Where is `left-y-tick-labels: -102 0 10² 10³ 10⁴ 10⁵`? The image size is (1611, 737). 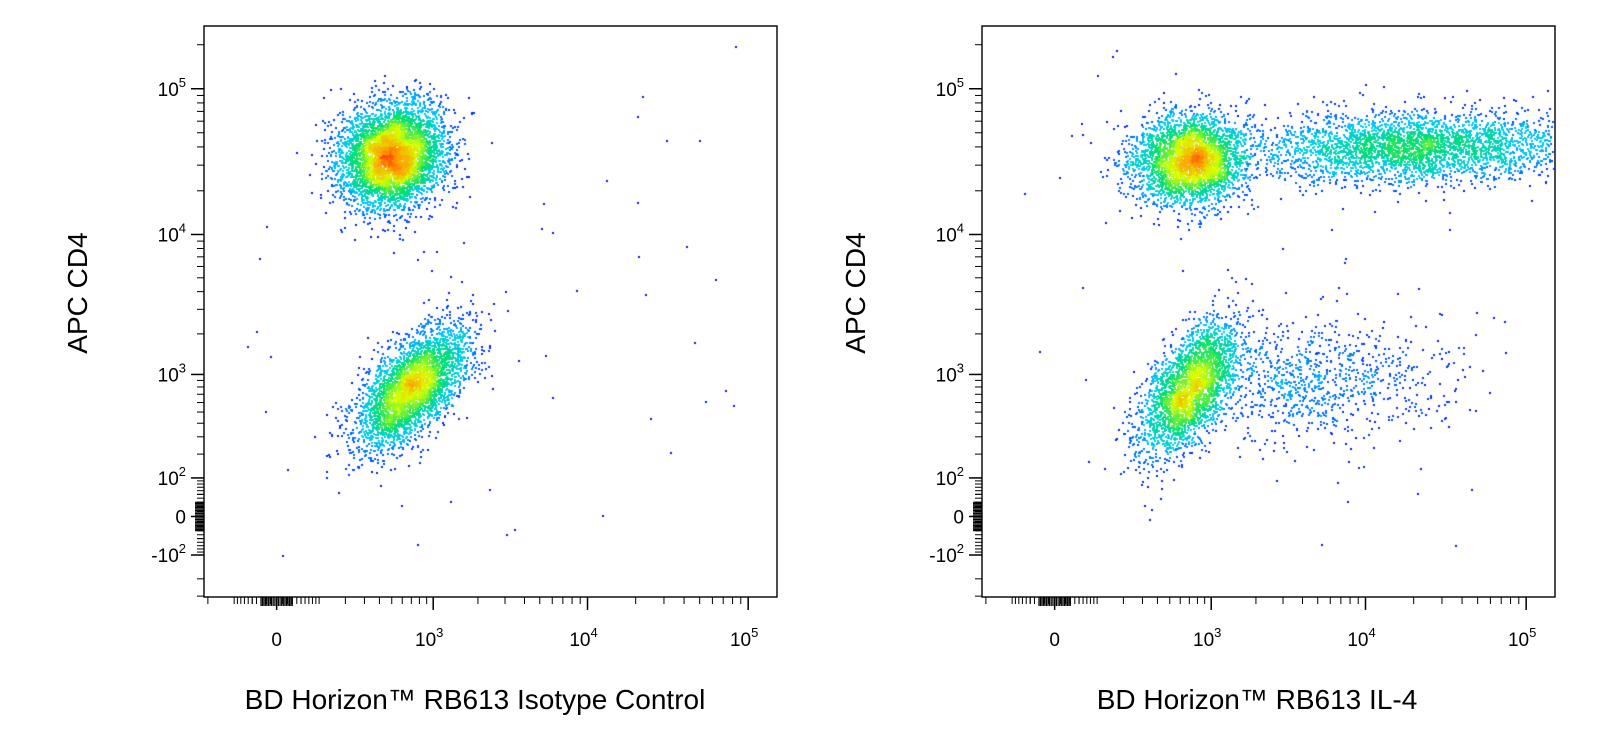 left-y-tick-labels: -102 0 10² 10³ 10⁴ 10⁵ is located at coordinates (168, 321).